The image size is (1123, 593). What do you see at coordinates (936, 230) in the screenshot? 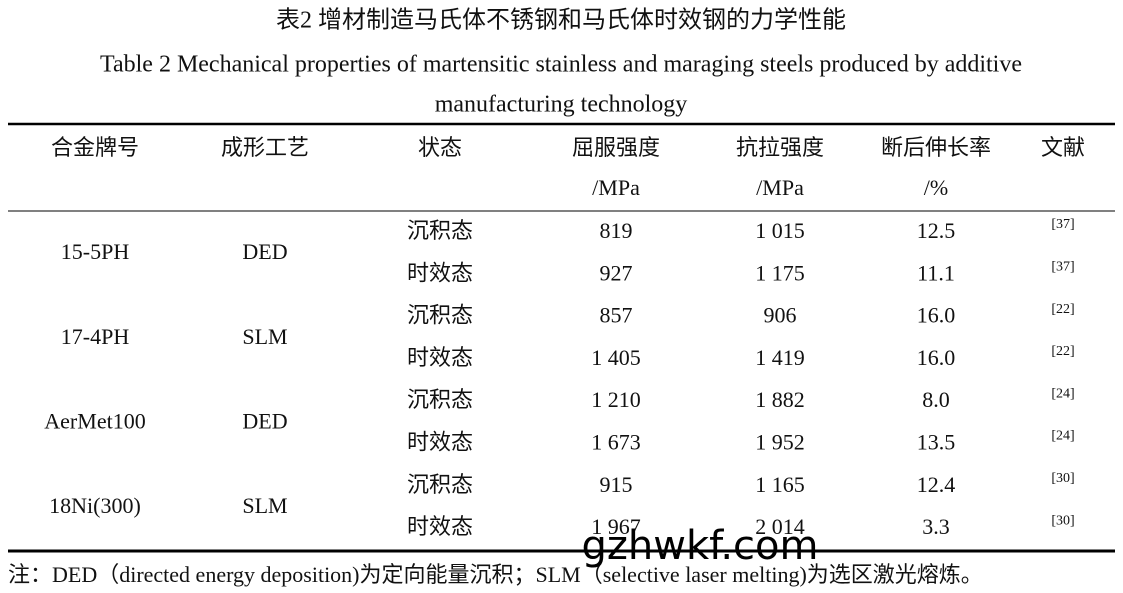
I see `data-cell: 12.5` at bounding box center [936, 230].